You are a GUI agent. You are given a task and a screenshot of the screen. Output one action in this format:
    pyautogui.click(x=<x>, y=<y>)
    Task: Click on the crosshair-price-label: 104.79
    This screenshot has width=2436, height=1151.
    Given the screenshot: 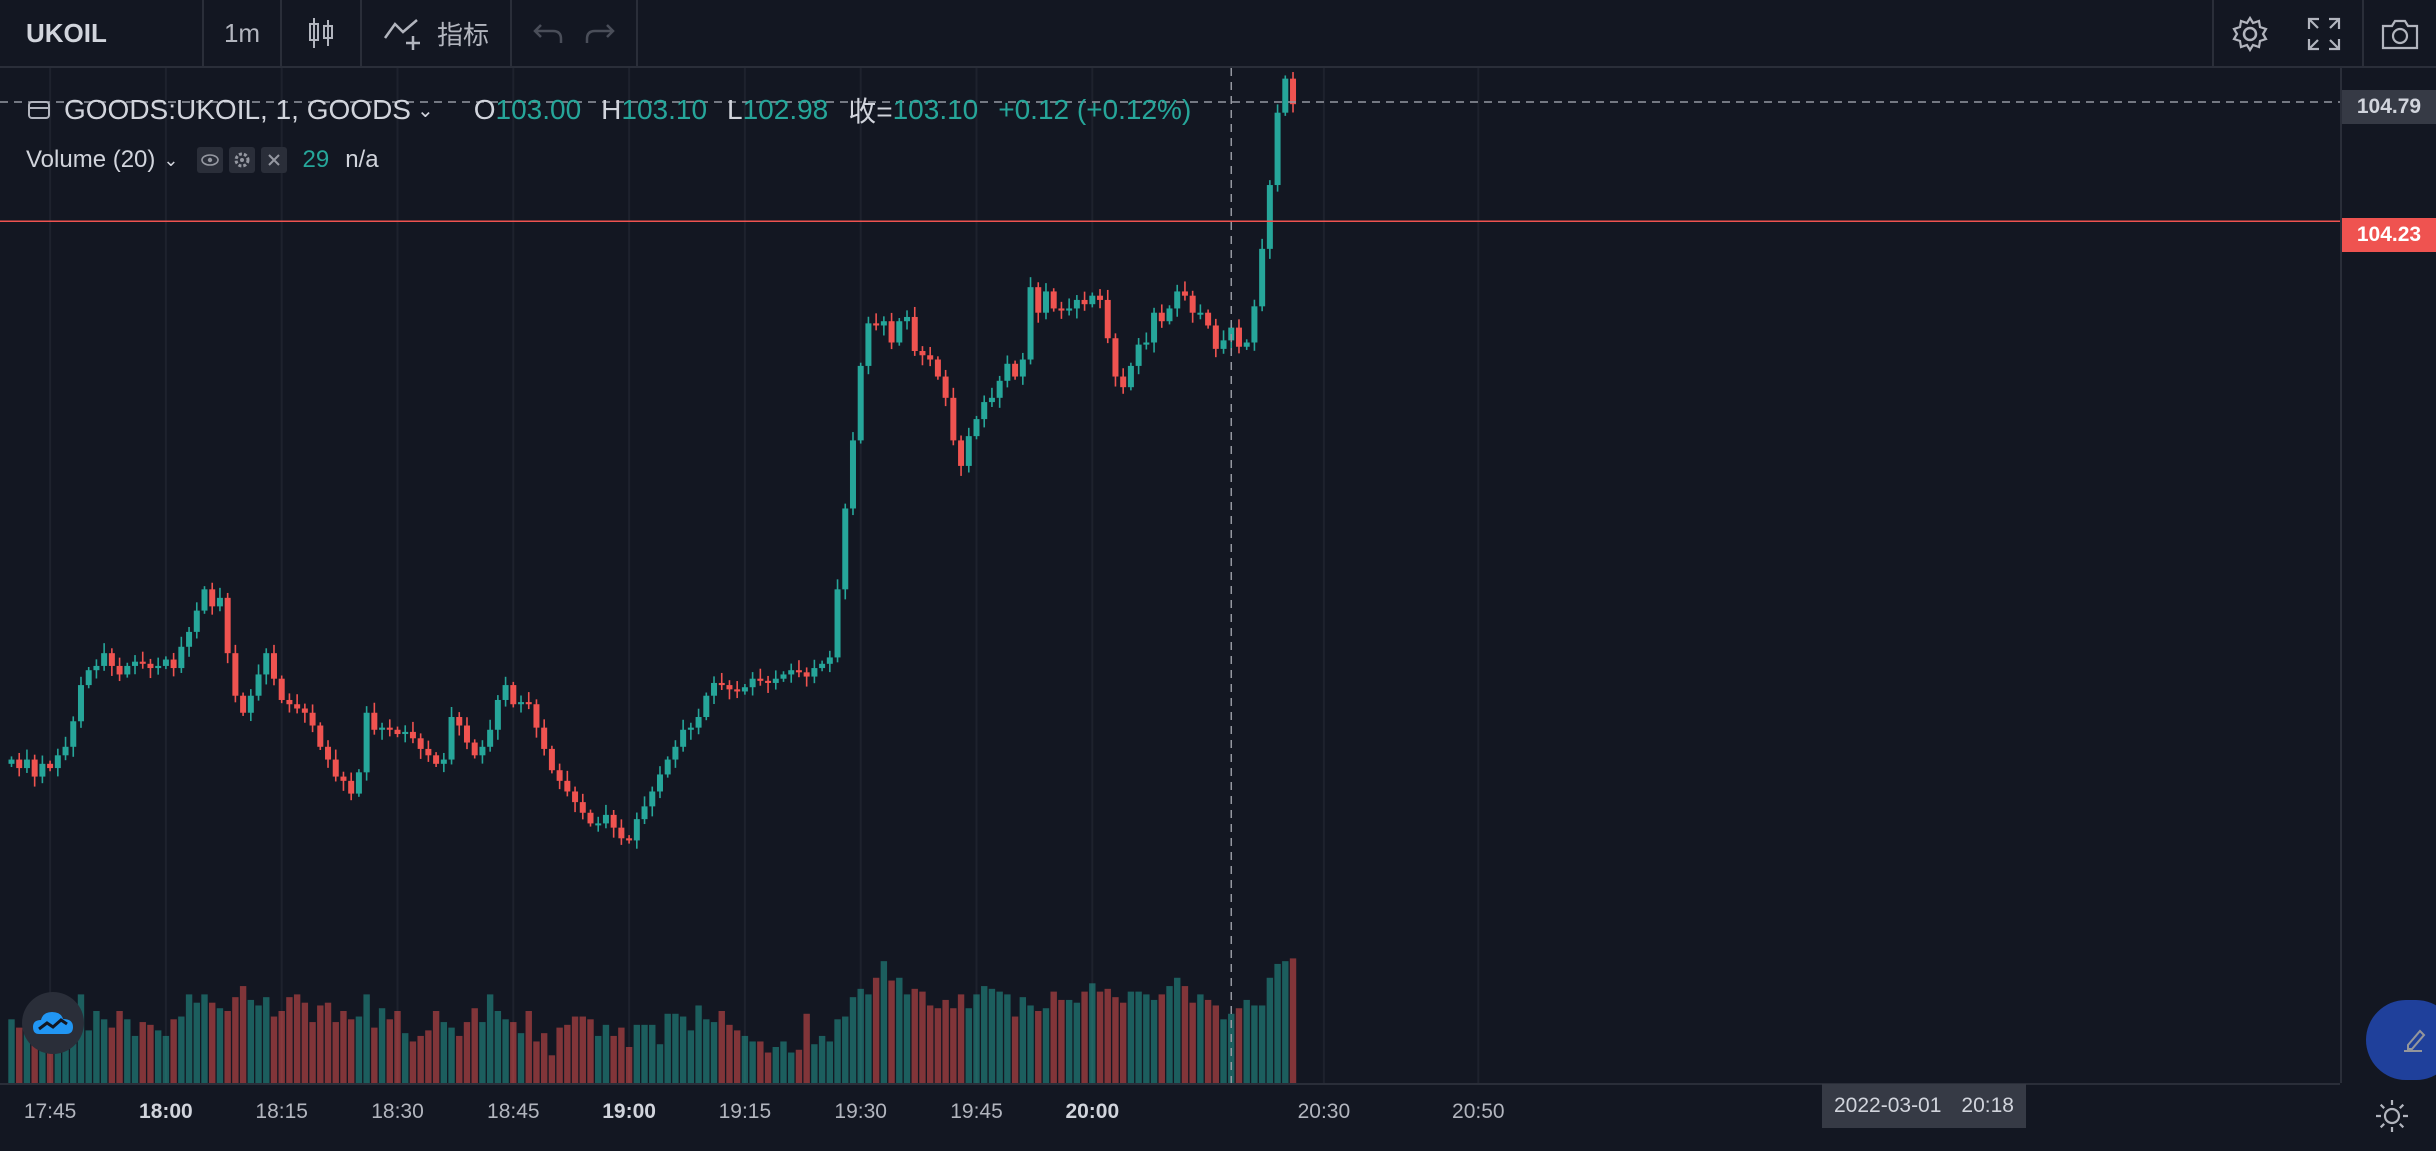 What is the action you would take?
    pyautogui.click(x=2389, y=107)
    